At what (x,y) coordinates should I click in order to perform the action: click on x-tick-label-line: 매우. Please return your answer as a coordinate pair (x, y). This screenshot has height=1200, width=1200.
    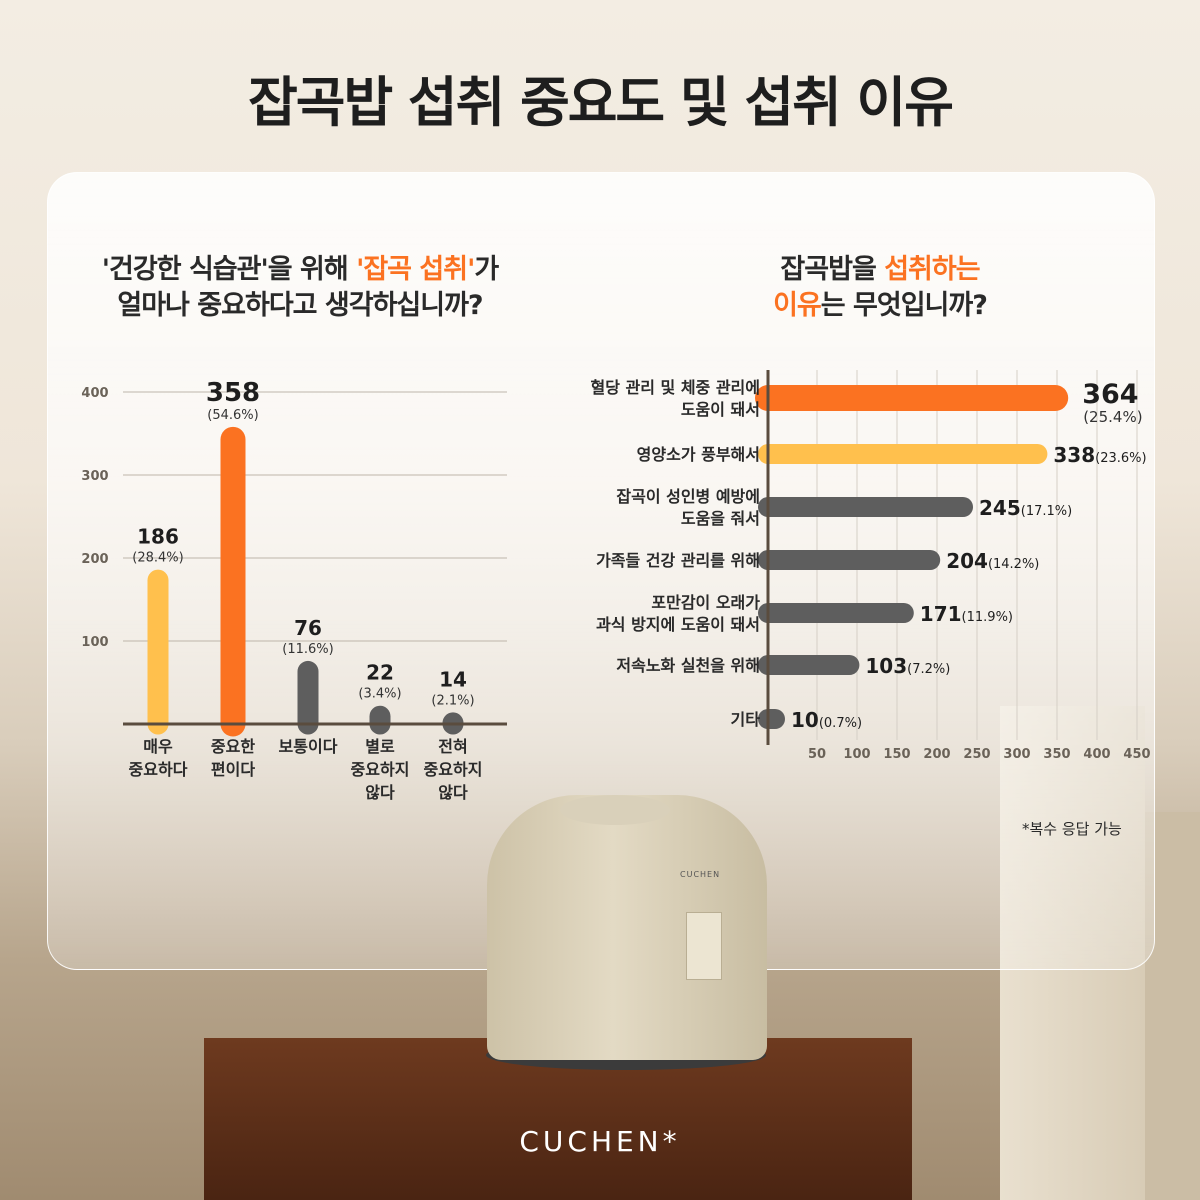
    Looking at the image, I should click on (158, 746).